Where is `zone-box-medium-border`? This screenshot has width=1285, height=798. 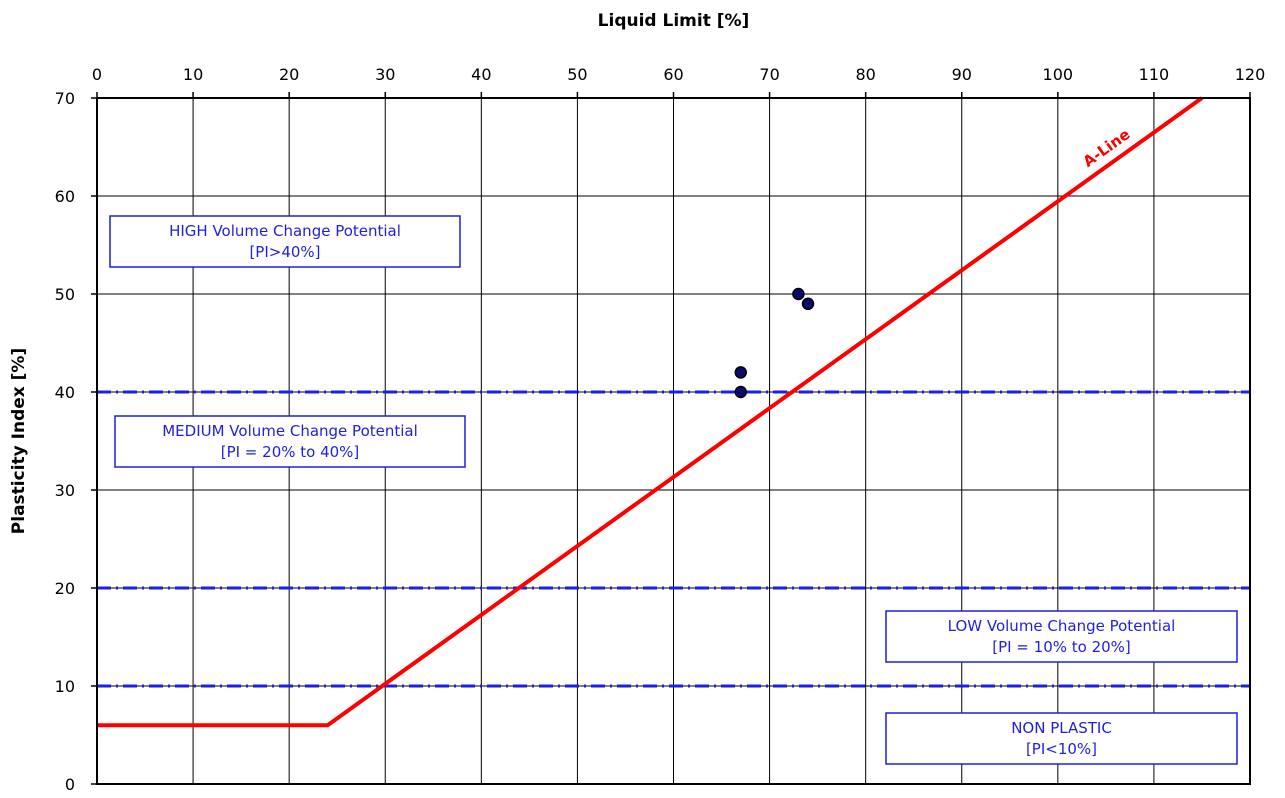
zone-box-medium-border is located at coordinates (290, 441).